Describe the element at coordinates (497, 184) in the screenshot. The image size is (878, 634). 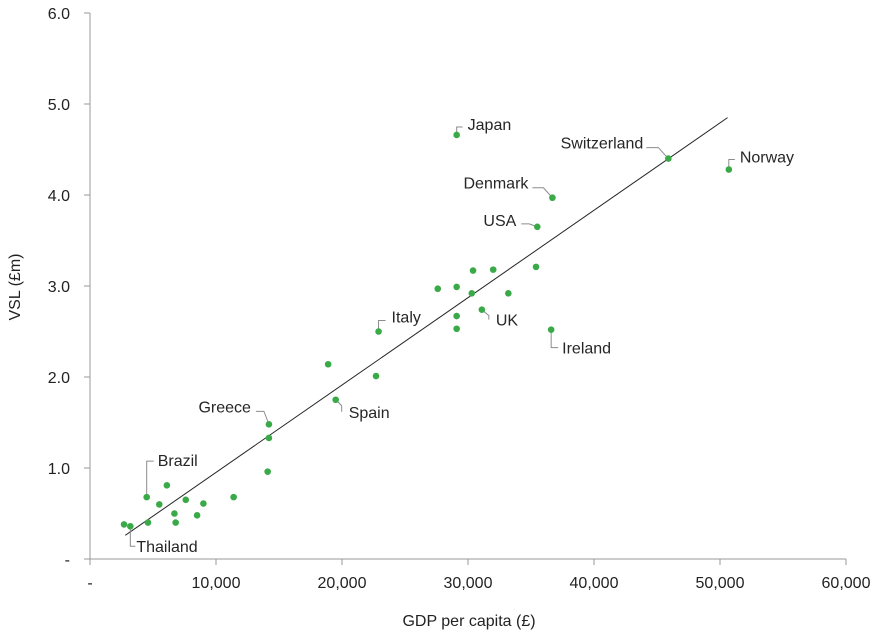
I see `point-label: Denmark` at that location.